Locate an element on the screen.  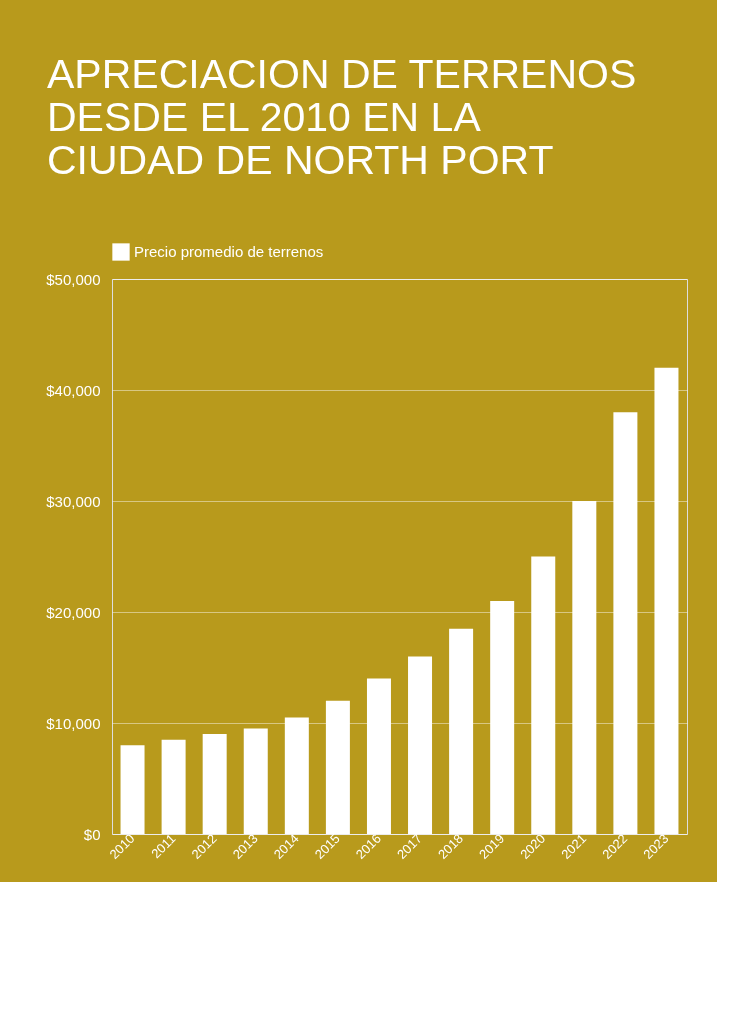
y-tick-label: $50,000 is located at coordinates (73, 279).